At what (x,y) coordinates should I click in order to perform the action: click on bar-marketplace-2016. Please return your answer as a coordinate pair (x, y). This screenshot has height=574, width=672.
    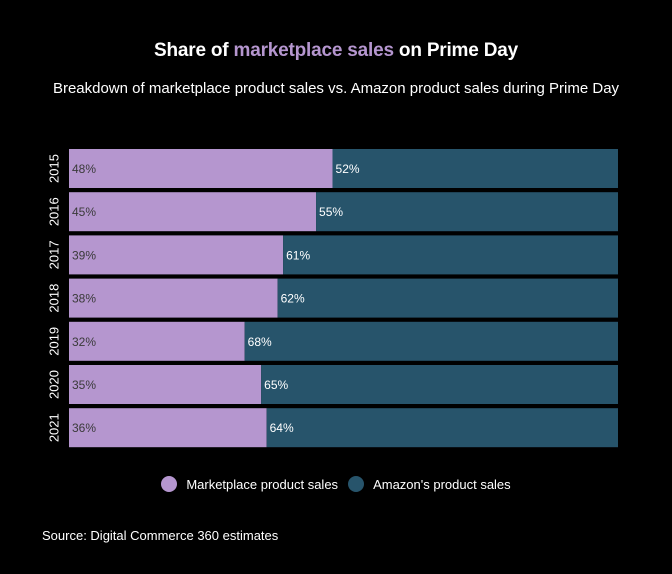
    Looking at the image, I should click on (193, 212).